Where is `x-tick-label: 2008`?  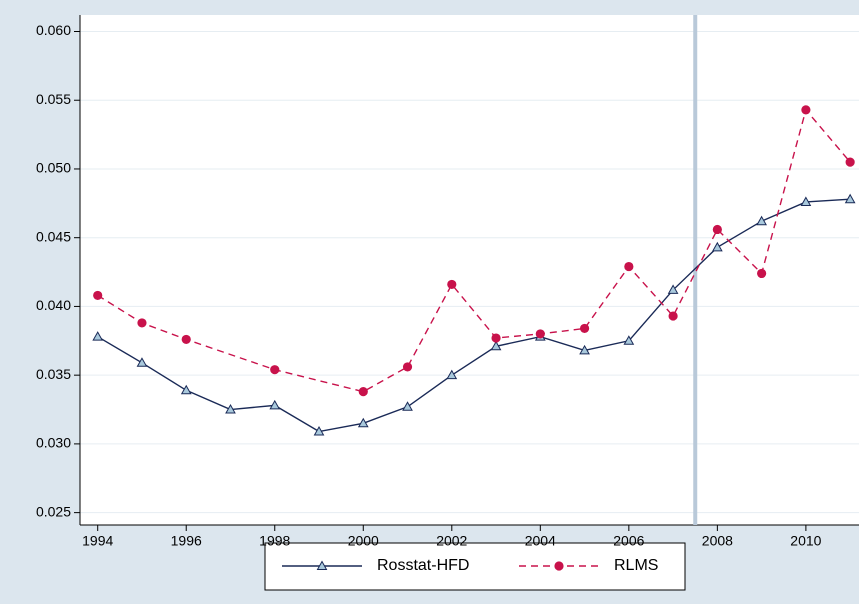
x-tick-label: 2008 is located at coordinates (717, 541).